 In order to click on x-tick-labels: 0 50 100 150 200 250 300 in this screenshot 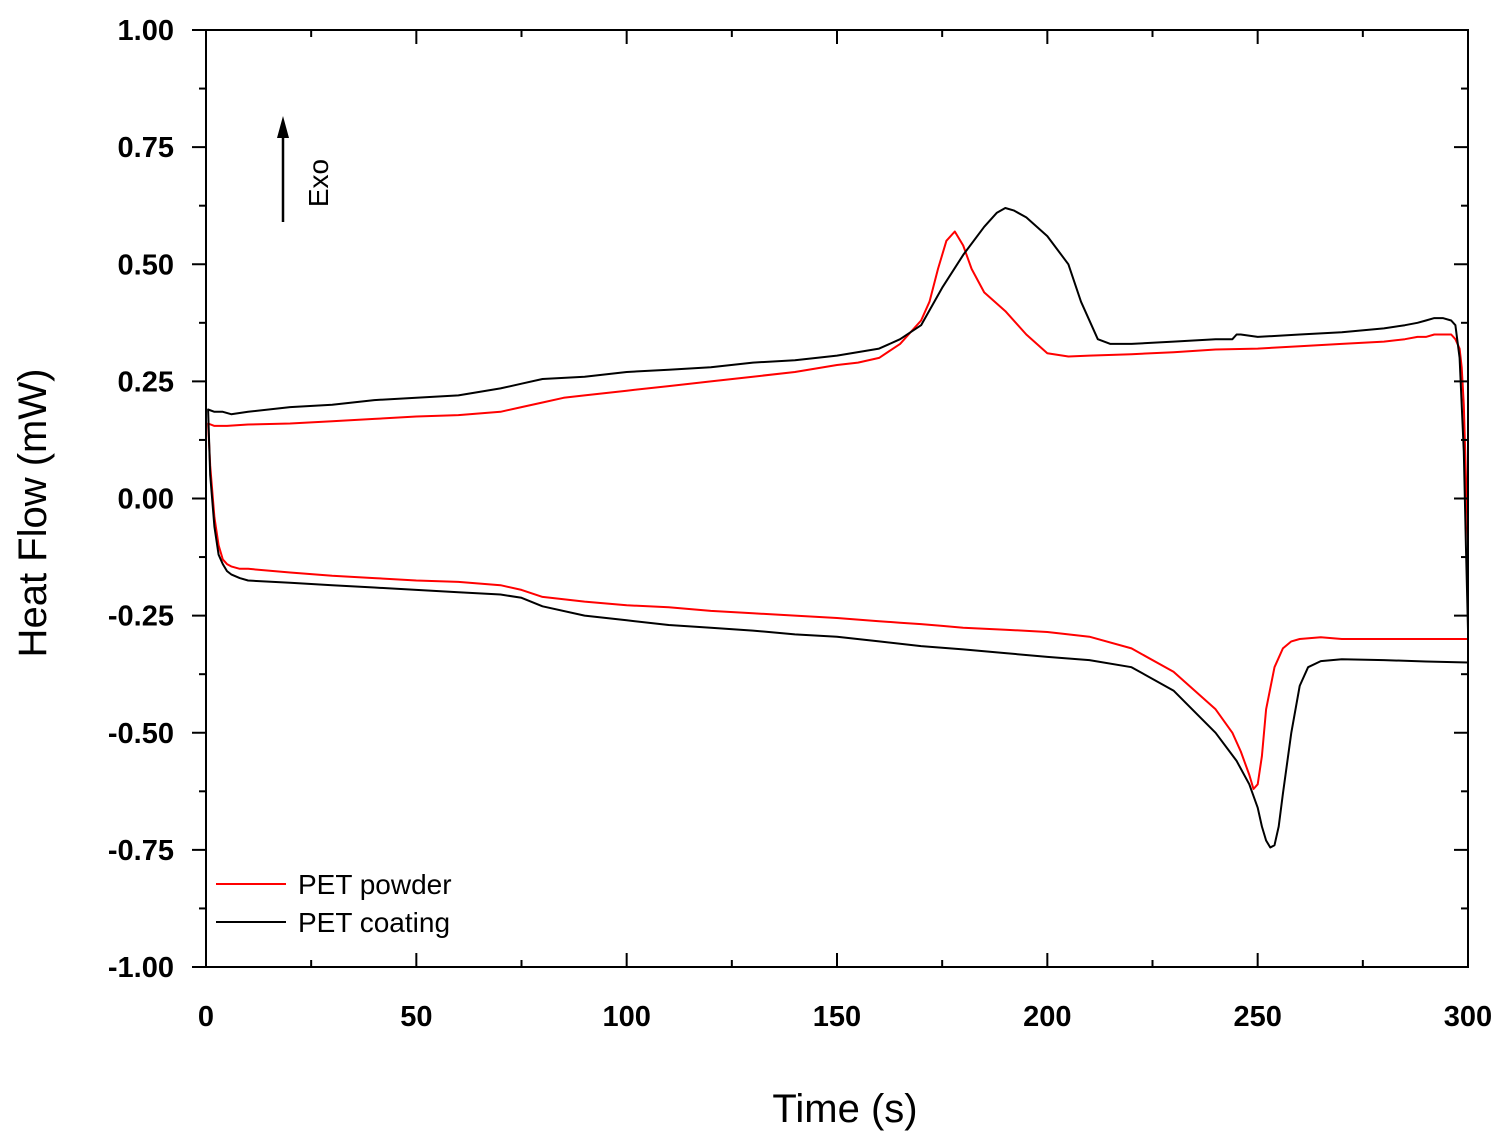, I will do `click(845, 1017)`.